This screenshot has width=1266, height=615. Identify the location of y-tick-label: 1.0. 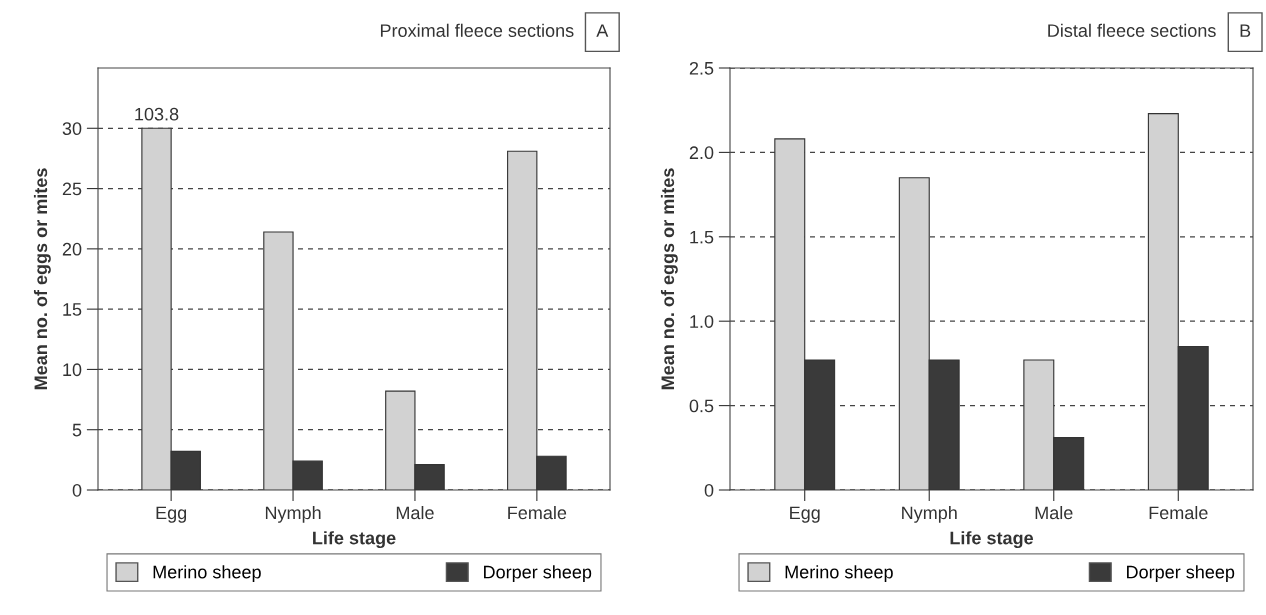
(702, 321).